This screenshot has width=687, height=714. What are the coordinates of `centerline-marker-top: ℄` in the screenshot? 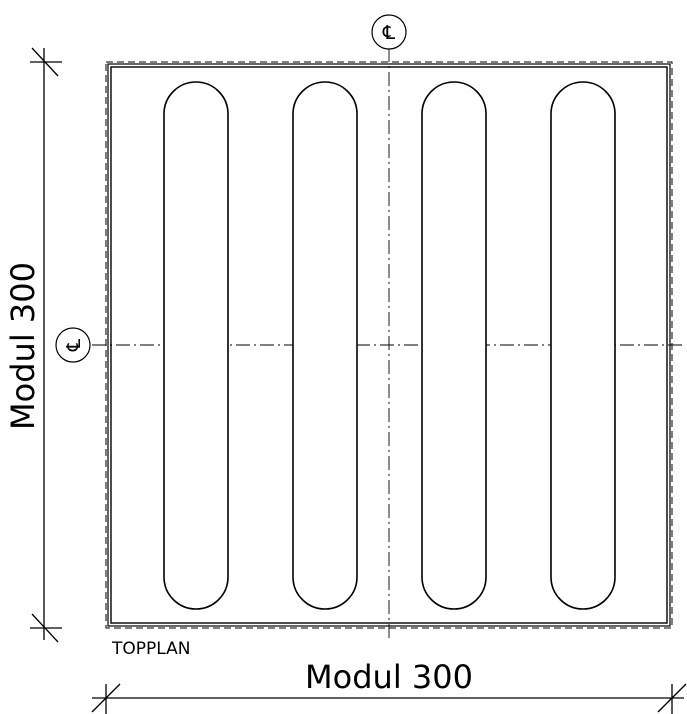 It's located at (389, 32).